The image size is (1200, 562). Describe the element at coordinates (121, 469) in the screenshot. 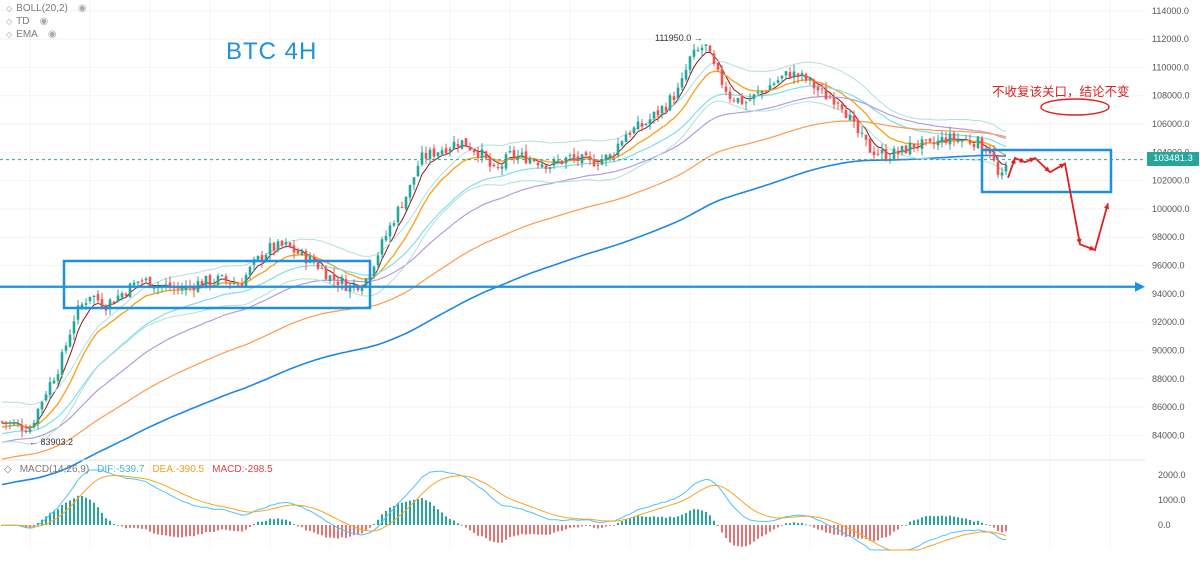

I see `macd-dif: DIF:-539.7` at that location.